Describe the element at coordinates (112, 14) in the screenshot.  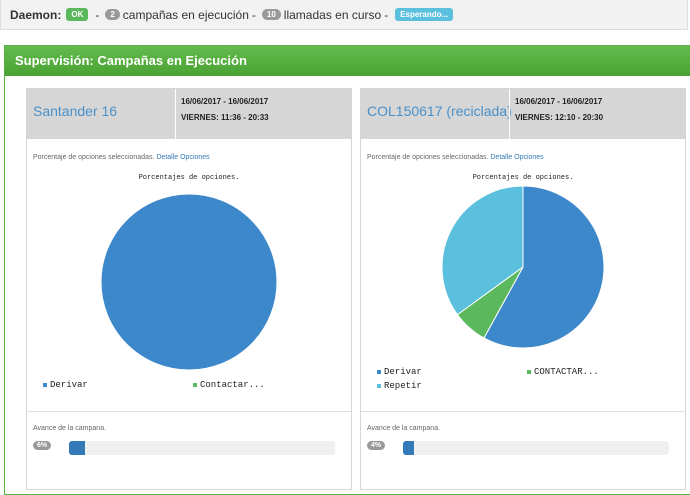
I see `campaigns-count-badge: 2` at that location.